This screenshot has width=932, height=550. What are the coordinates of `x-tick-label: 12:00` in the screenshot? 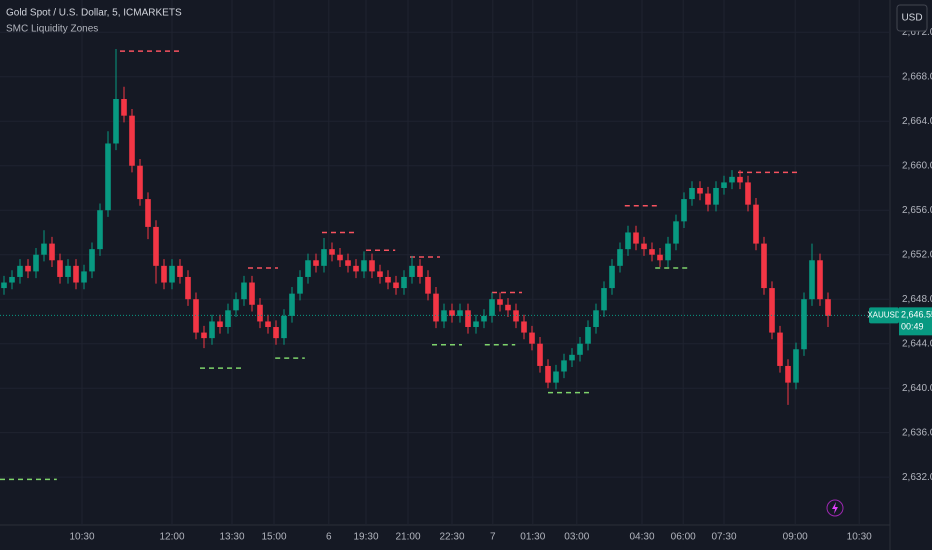 It's located at (171, 537).